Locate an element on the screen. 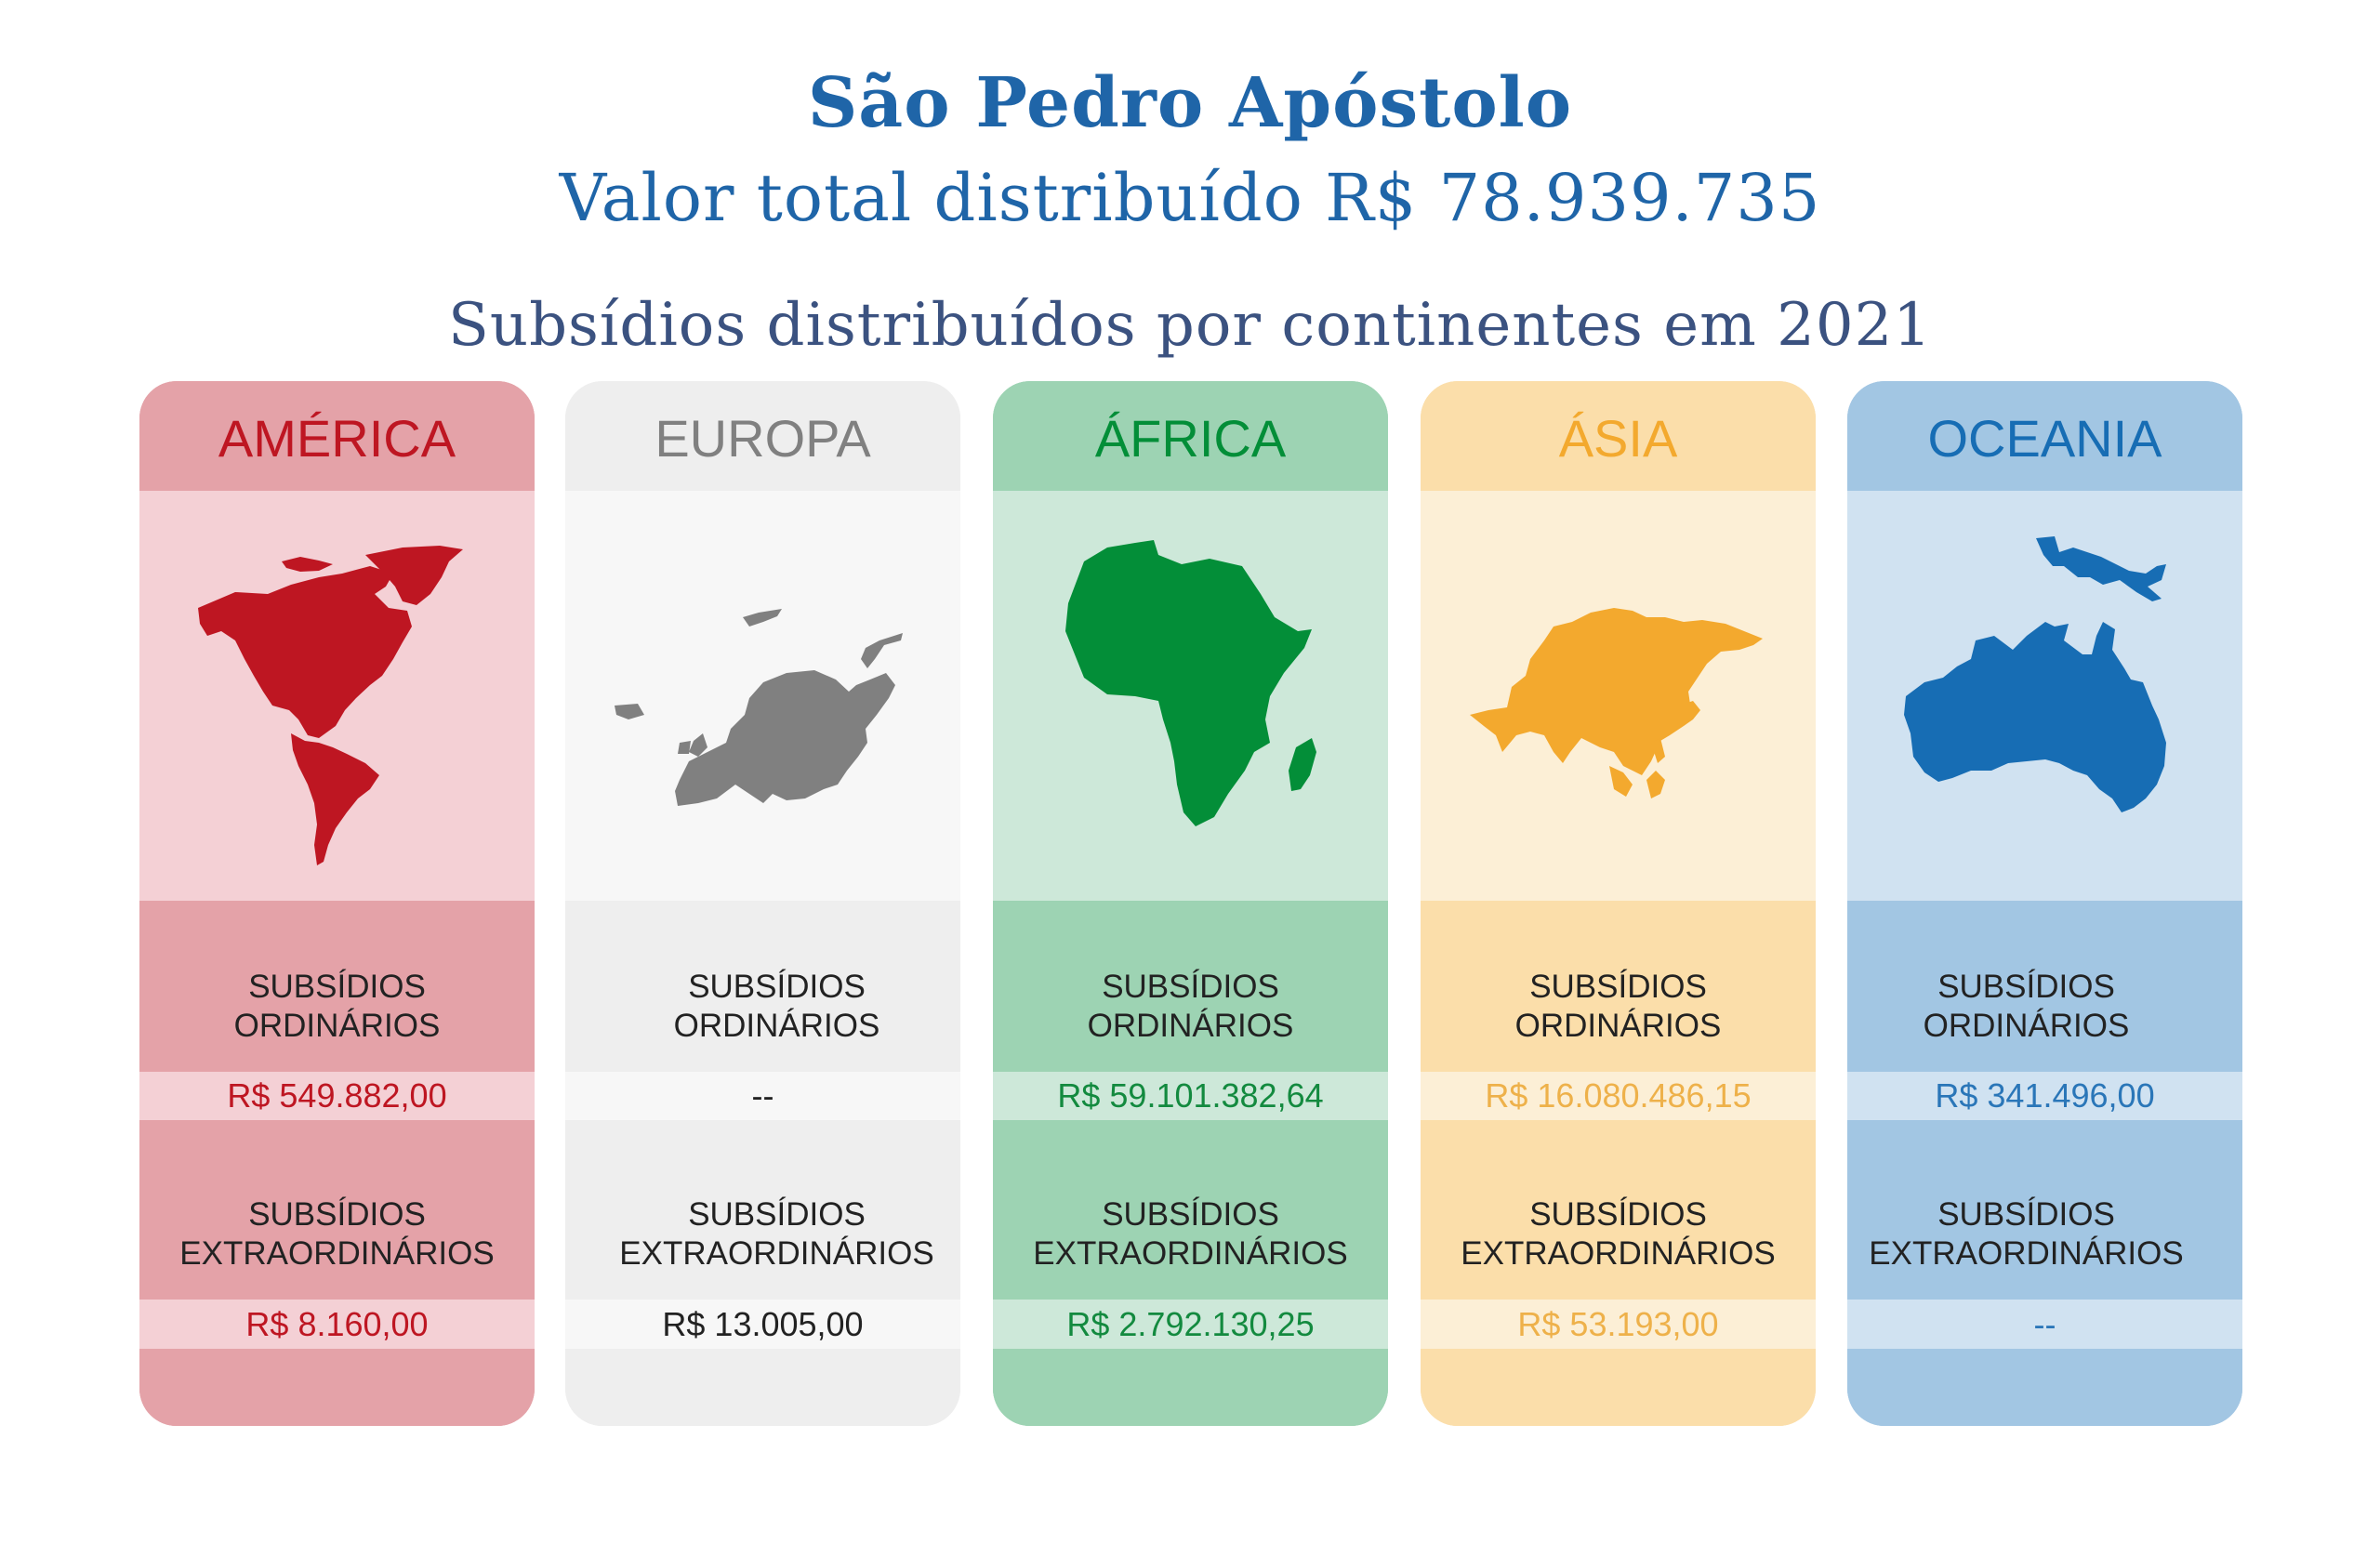 The height and width of the screenshot is (1557, 2380). ordinary-value: R$ 549.882,00 is located at coordinates (337, 1096).